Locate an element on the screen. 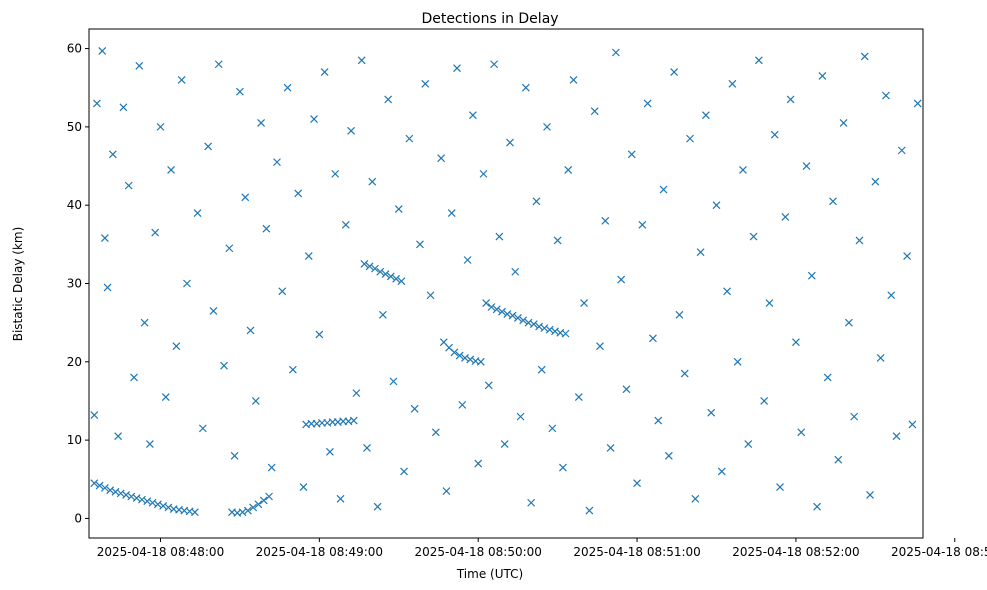  chart-title: Detections in Delay is located at coordinates (489, 19).